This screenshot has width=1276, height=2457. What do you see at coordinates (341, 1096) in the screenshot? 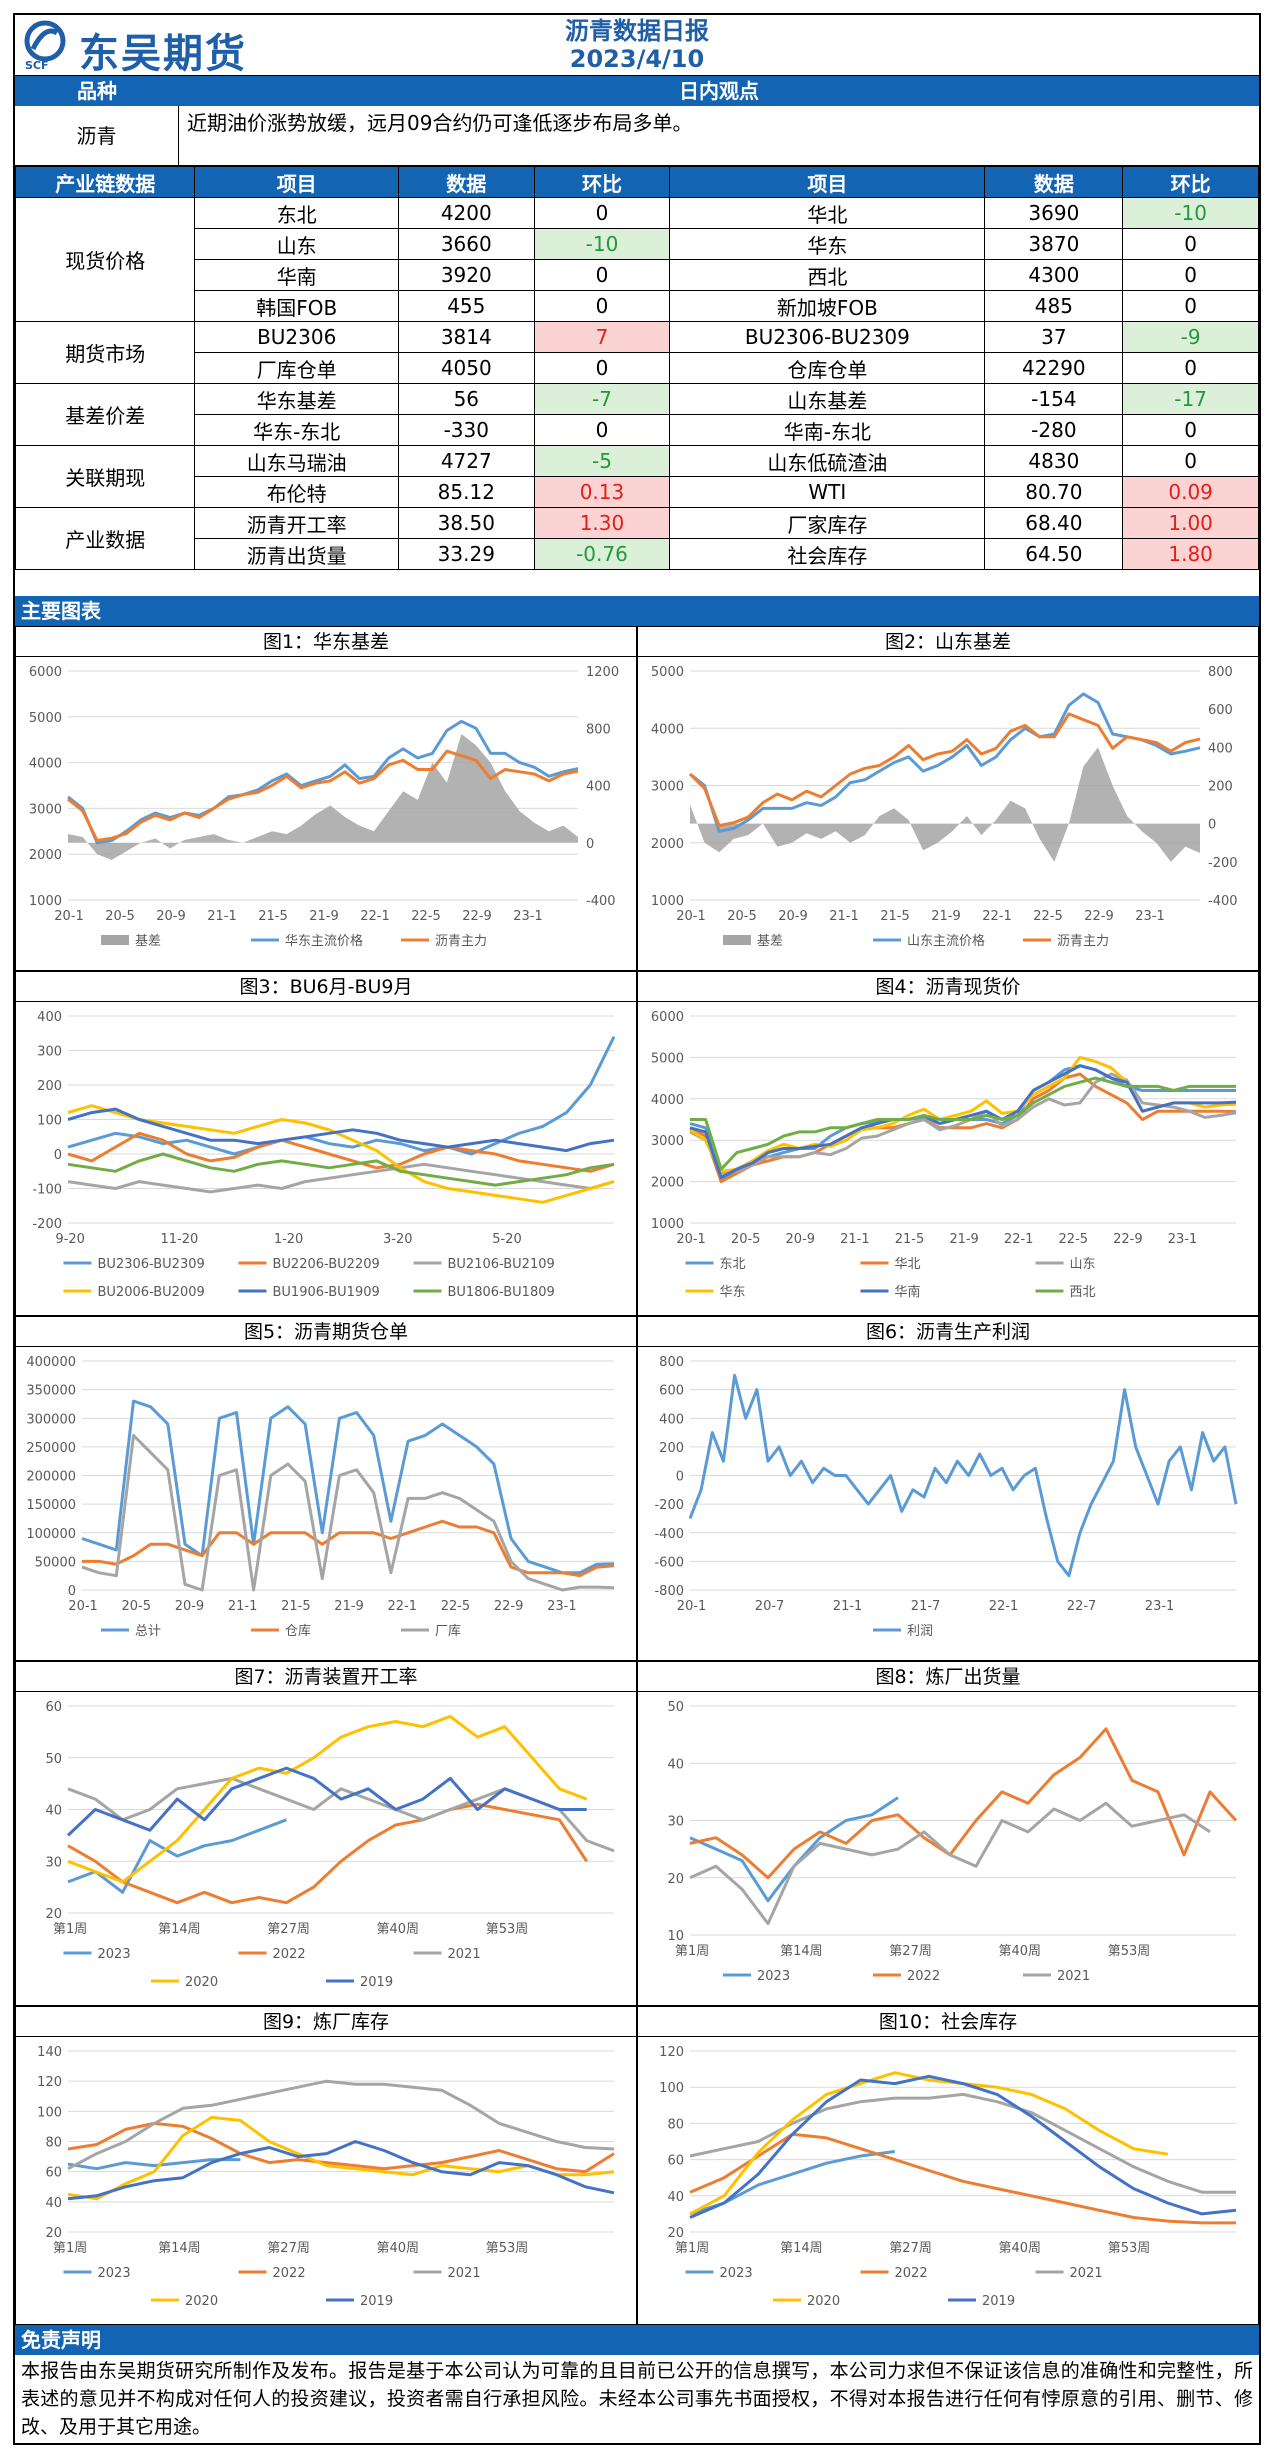
I see `series-line-BU2306-BU2309` at bounding box center [341, 1096].